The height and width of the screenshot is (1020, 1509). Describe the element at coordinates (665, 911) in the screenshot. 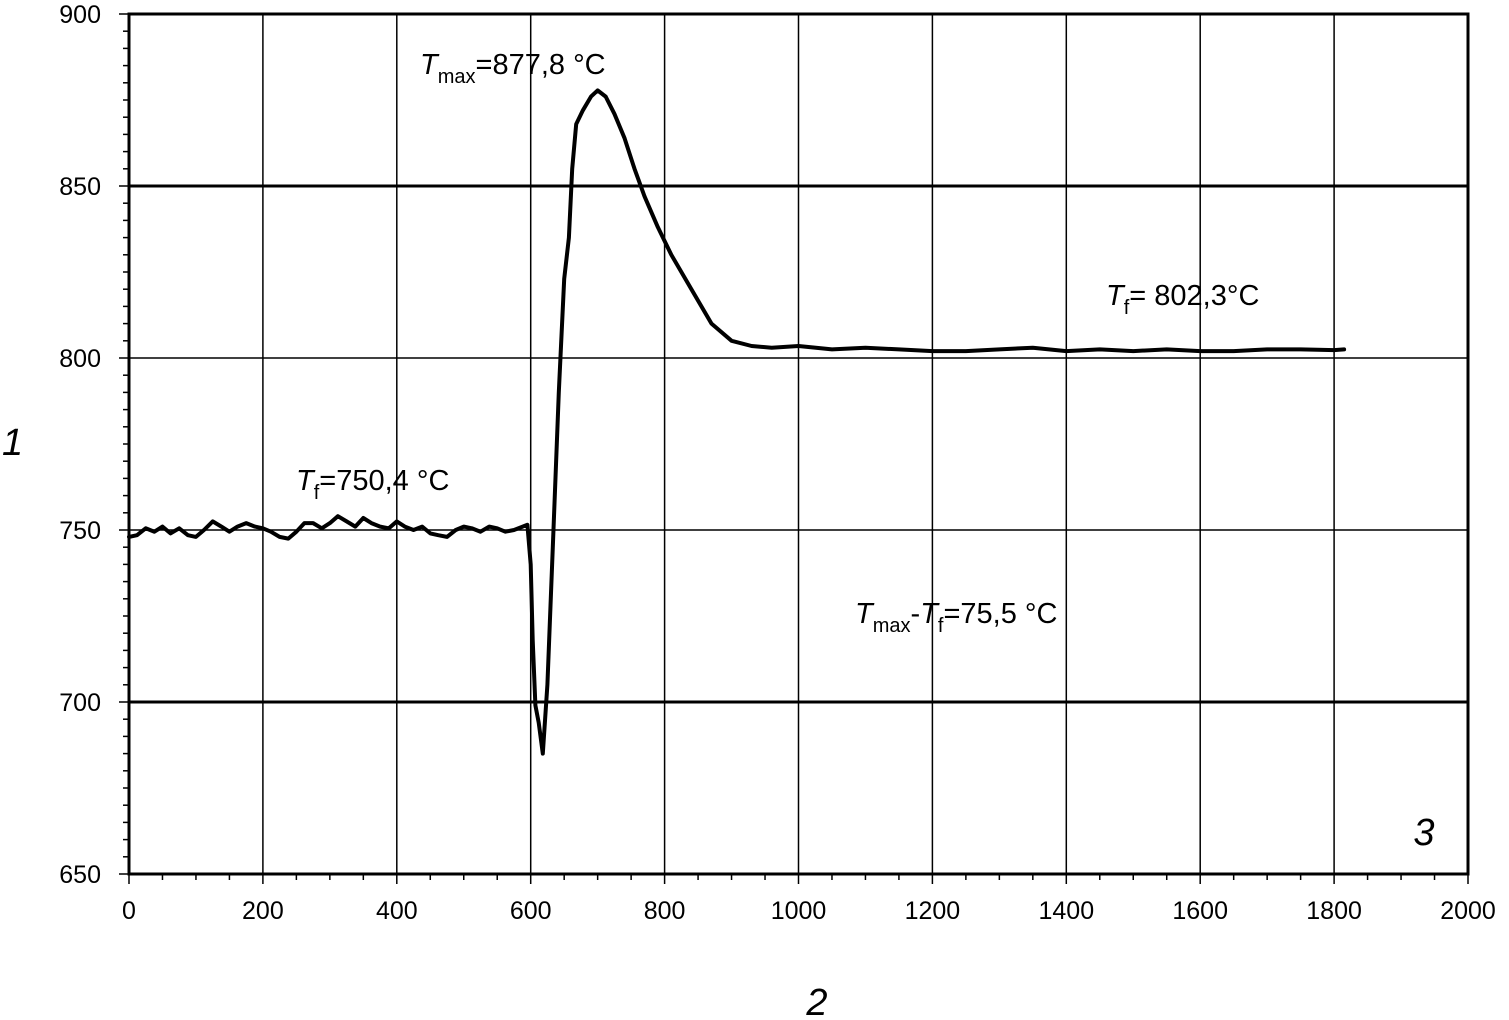

I see `x-tick-label-4: 800` at that location.